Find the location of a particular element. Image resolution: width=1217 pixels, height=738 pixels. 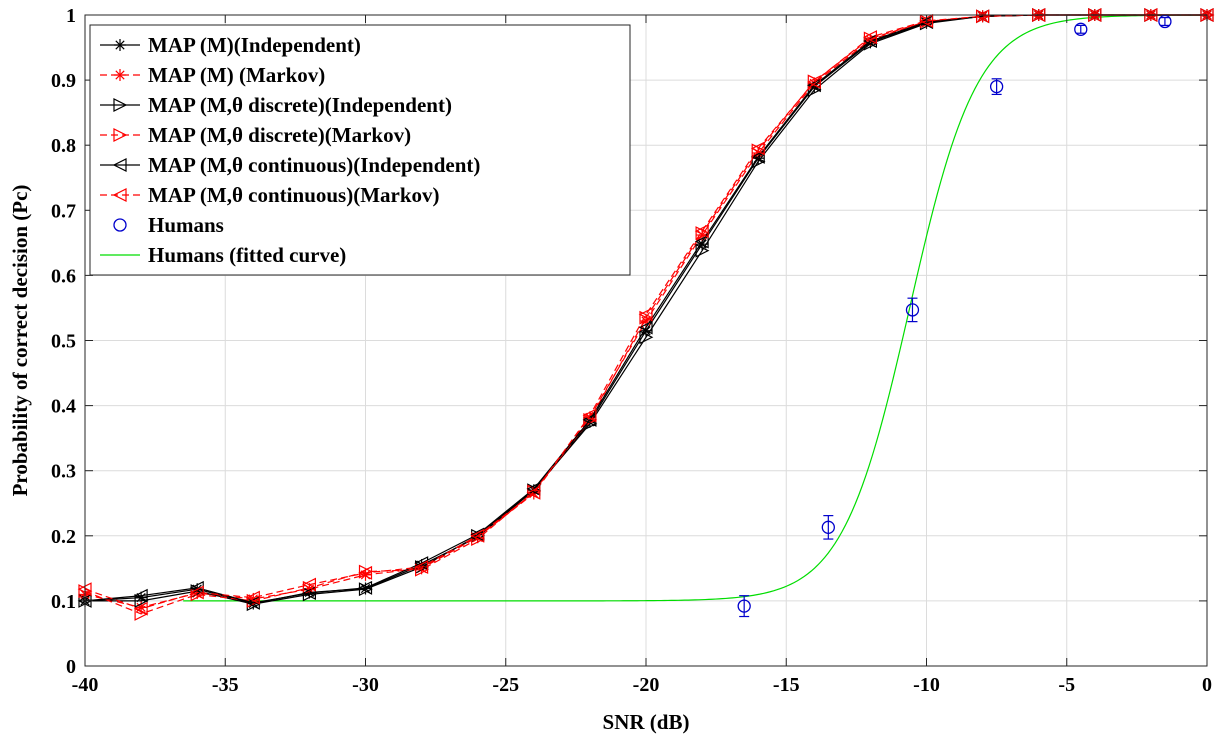

y-tick-label: 0.6 is located at coordinates (63, 276).